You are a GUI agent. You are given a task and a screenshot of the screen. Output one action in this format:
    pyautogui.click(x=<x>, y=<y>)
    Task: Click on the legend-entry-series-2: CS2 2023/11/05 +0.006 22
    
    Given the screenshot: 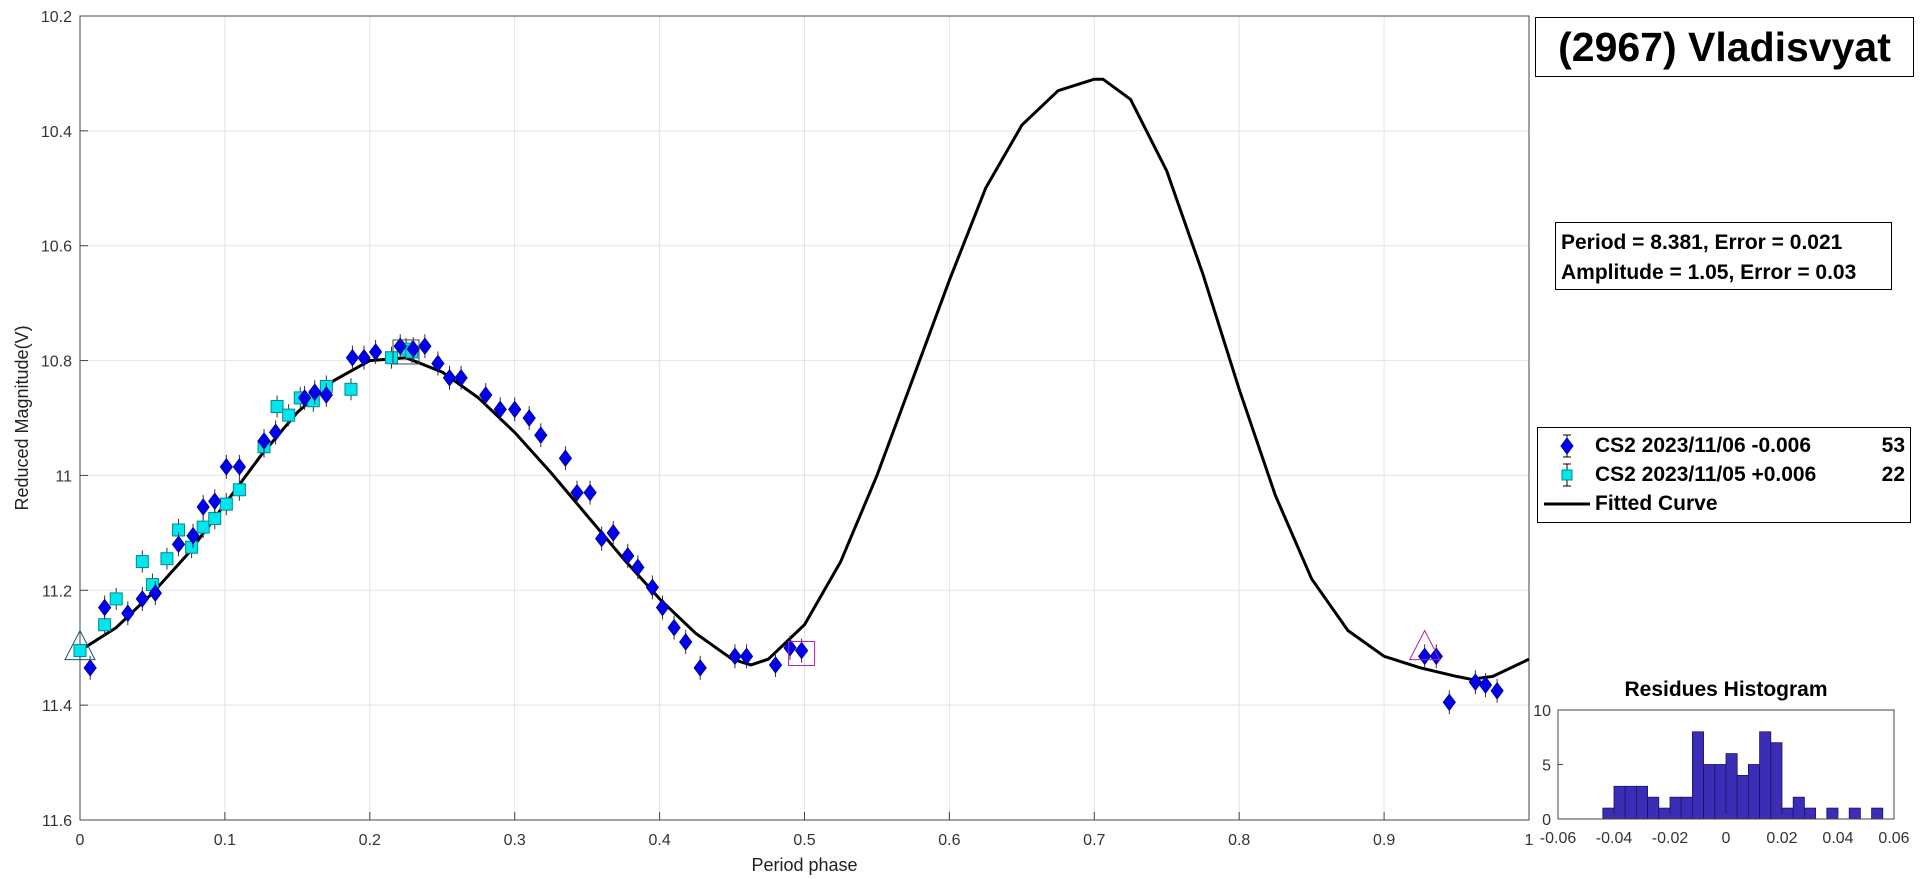 What is the action you would take?
    pyautogui.click(x=1724, y=475)
    